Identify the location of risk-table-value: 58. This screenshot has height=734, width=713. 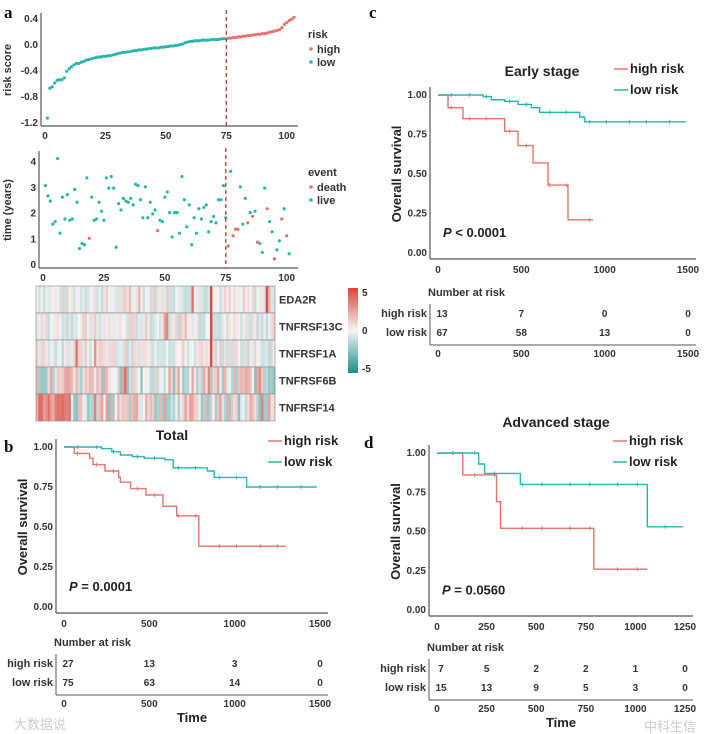
(522, 333).